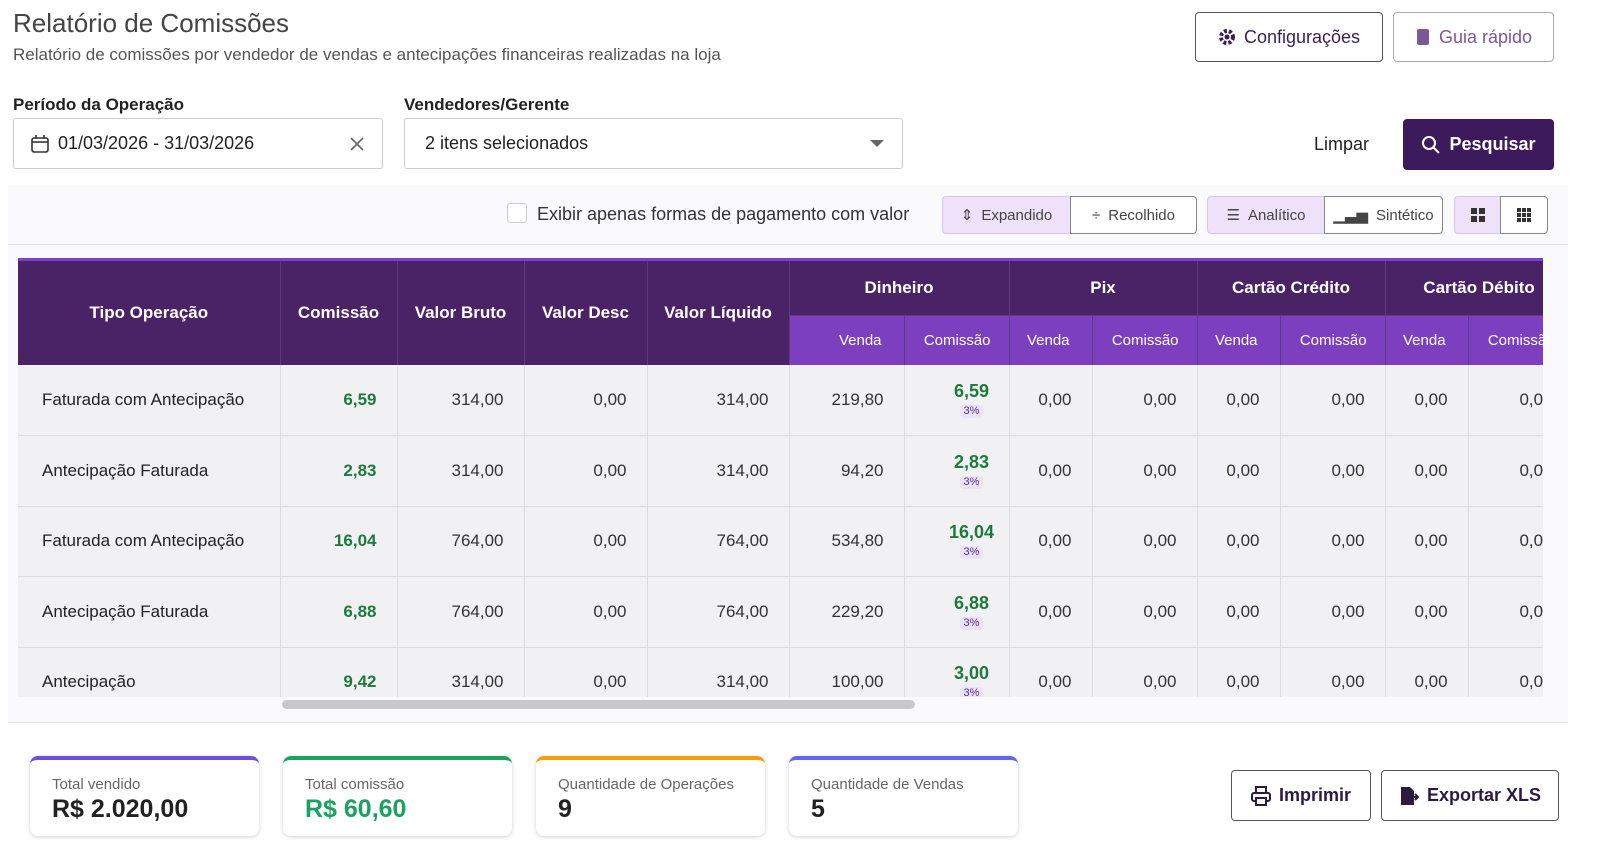  I want to click on expanded-toggle: ⇕ Expandido, so click(1006, 215).